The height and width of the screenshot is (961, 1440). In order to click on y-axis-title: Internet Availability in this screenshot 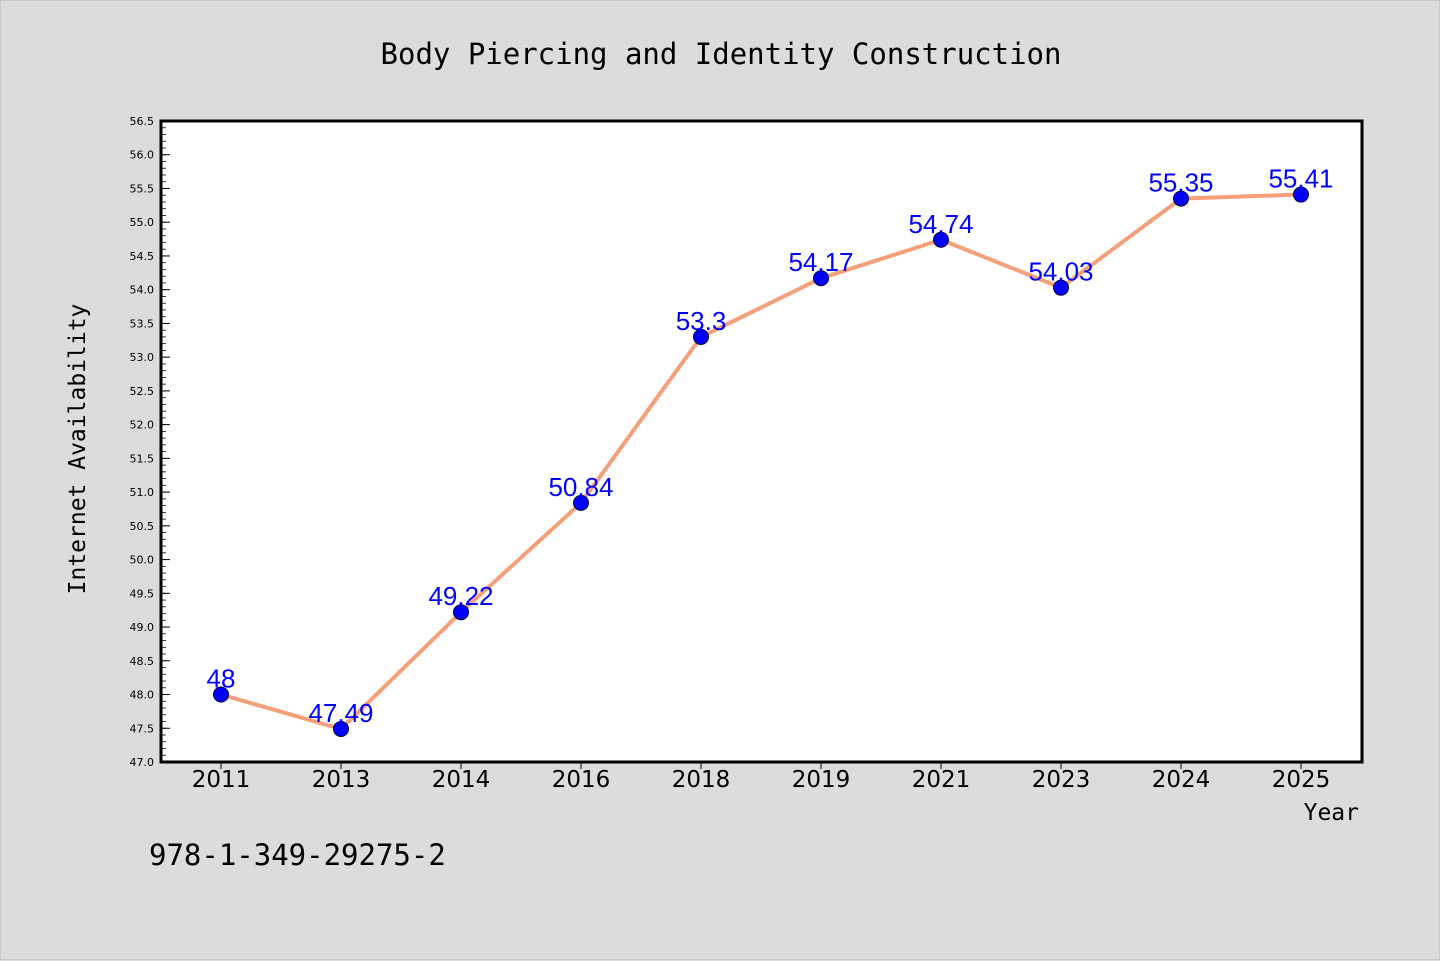, I will do `click(78, 449)`.